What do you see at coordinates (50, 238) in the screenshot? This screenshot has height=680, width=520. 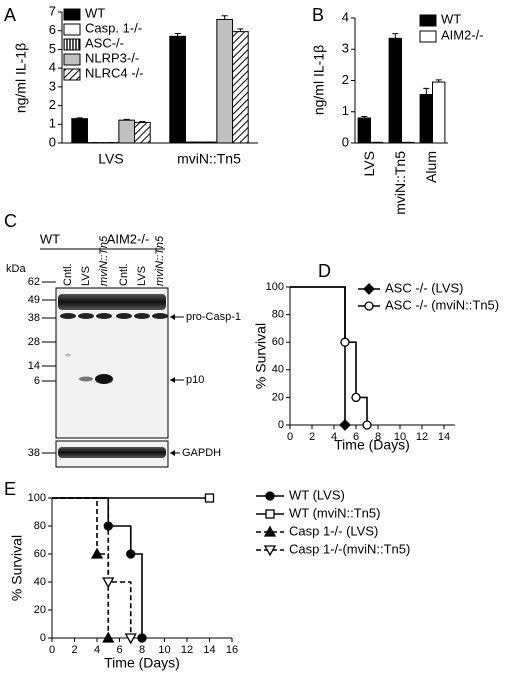 I see `group-label: WT` at bounding box center [50, 238].